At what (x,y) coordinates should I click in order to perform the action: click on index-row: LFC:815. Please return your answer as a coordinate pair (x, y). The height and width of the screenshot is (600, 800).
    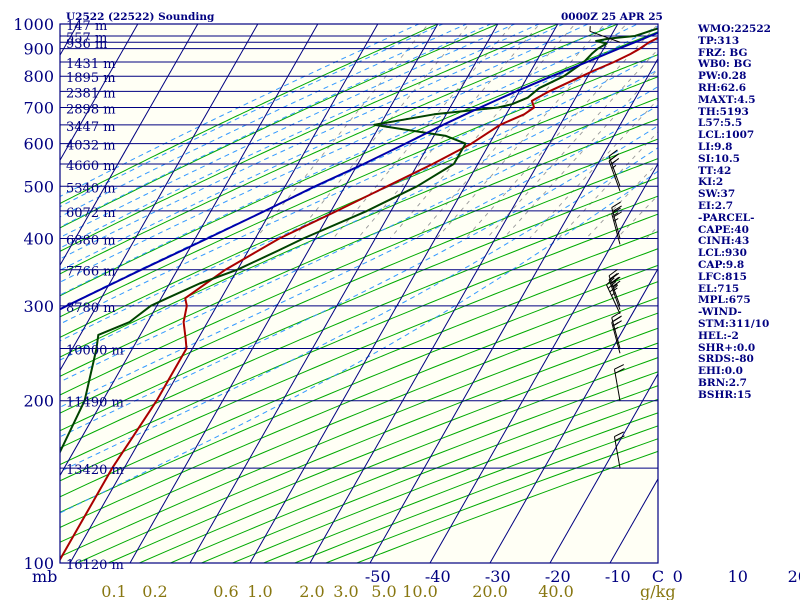
    Looking at the image, I should click on (722, 276).